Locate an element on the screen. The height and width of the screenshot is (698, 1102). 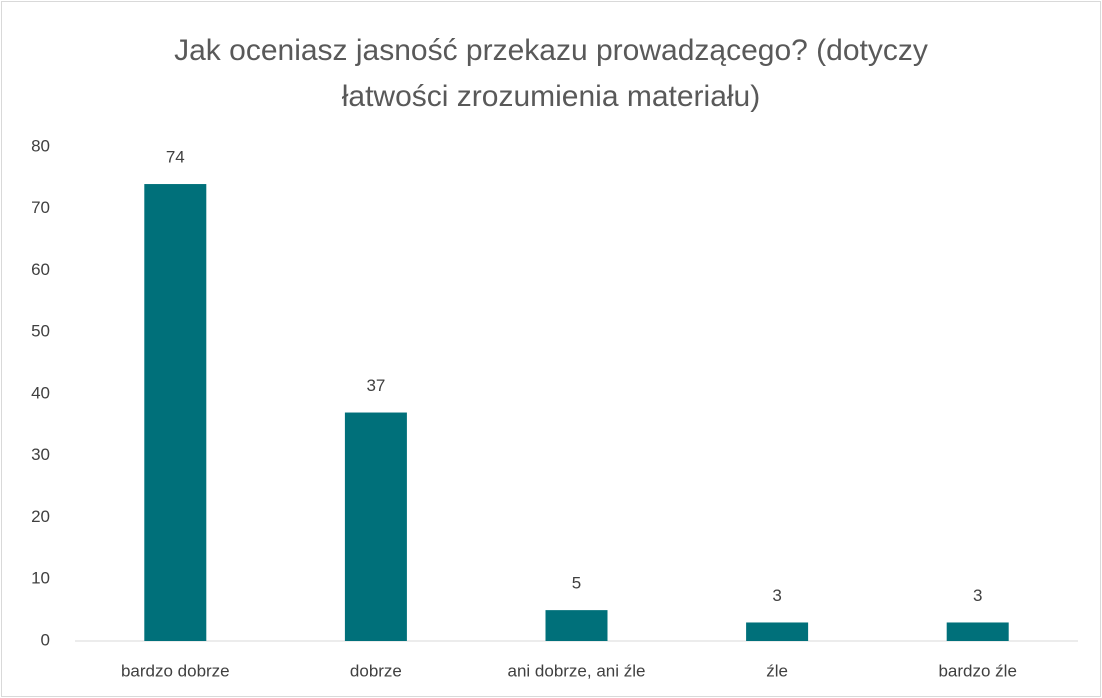
data-label: 74 is located at coordinates (175, 157).